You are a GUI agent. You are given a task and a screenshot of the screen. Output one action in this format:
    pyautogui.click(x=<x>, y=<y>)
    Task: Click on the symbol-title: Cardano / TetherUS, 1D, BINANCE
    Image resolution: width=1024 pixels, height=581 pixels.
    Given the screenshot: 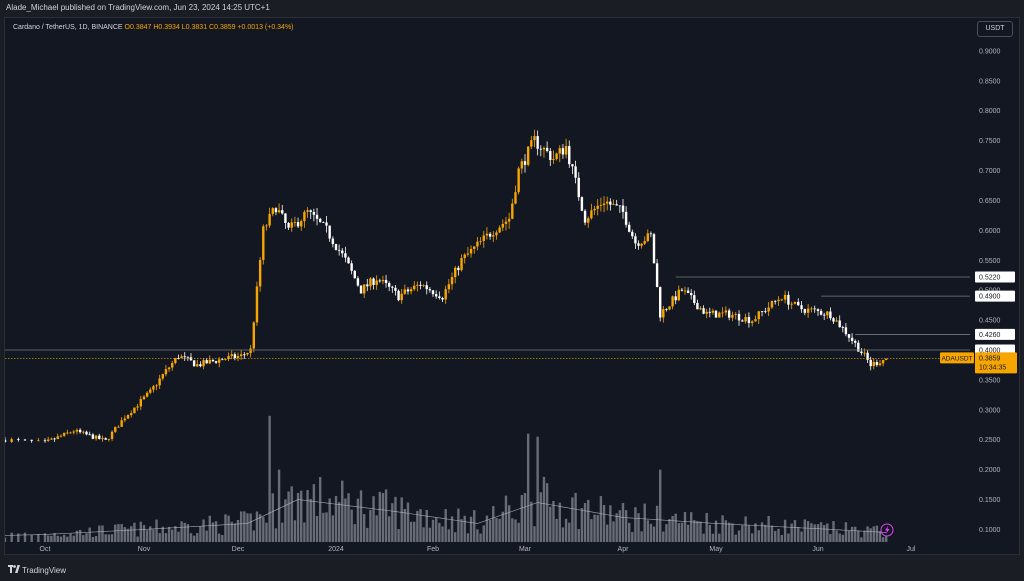 What is the action you would take?
    pyautogui.click(x=68, y=27)
    